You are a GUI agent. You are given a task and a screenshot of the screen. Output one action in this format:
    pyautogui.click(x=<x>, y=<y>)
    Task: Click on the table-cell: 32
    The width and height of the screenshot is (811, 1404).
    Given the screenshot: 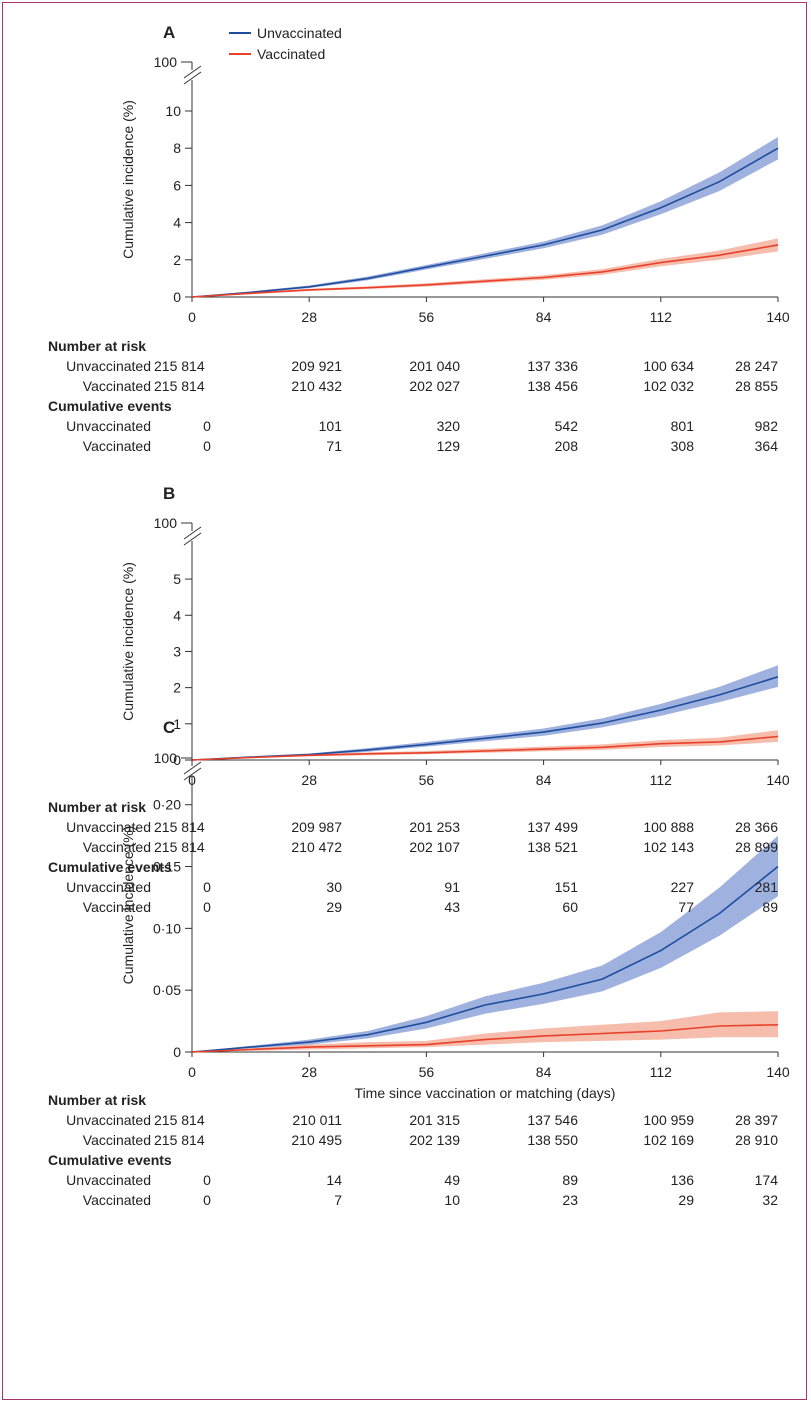 What is the action you would take?
    pyautogui.click(x=770, y=1200)
    